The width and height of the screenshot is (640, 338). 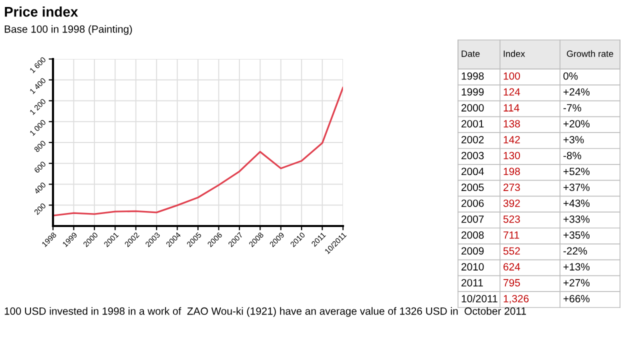 I want to click on text: +37%, so click(x=577, y=188).